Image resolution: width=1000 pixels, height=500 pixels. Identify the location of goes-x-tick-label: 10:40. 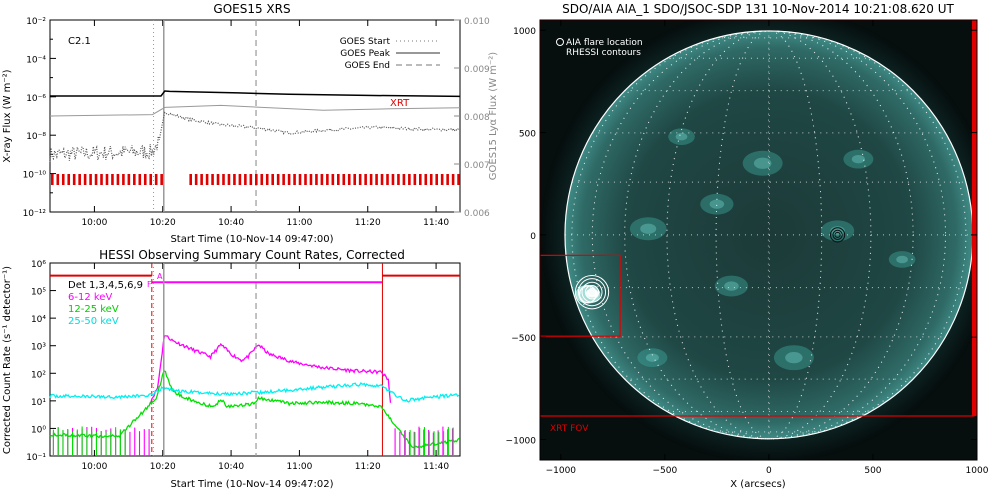
(231, 223).